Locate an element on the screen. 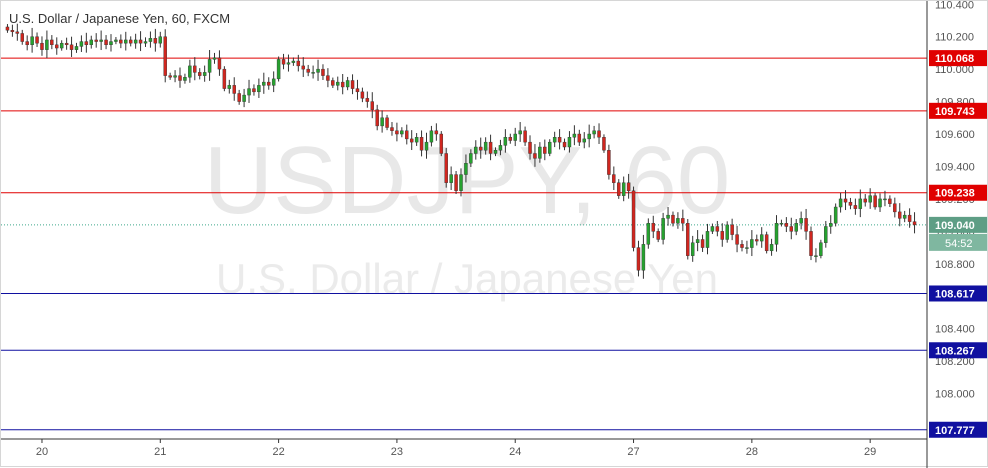  time-axis: 20 21 22 23 24 27 28 29 is located at coordinates (456, 448).